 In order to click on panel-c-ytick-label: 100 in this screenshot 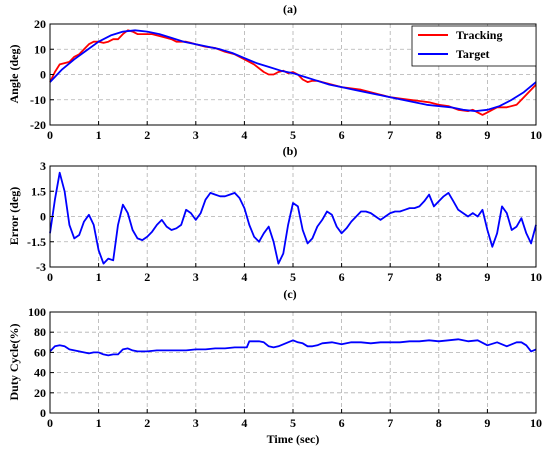, I will do `click(37, 312)`.